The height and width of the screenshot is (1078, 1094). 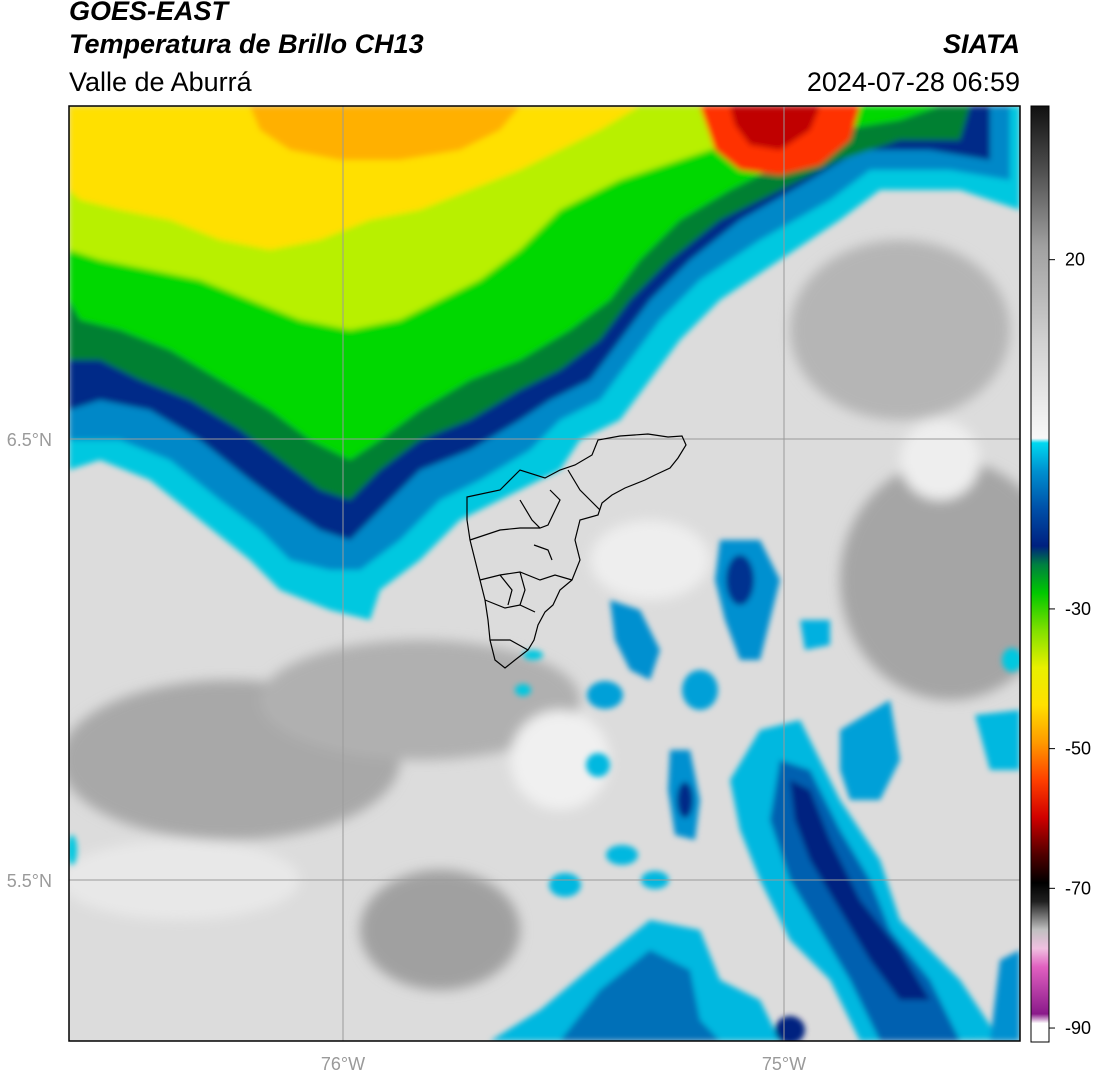 I want to click on colorbar-tick-label: -30, so click(x=1078, y=609).